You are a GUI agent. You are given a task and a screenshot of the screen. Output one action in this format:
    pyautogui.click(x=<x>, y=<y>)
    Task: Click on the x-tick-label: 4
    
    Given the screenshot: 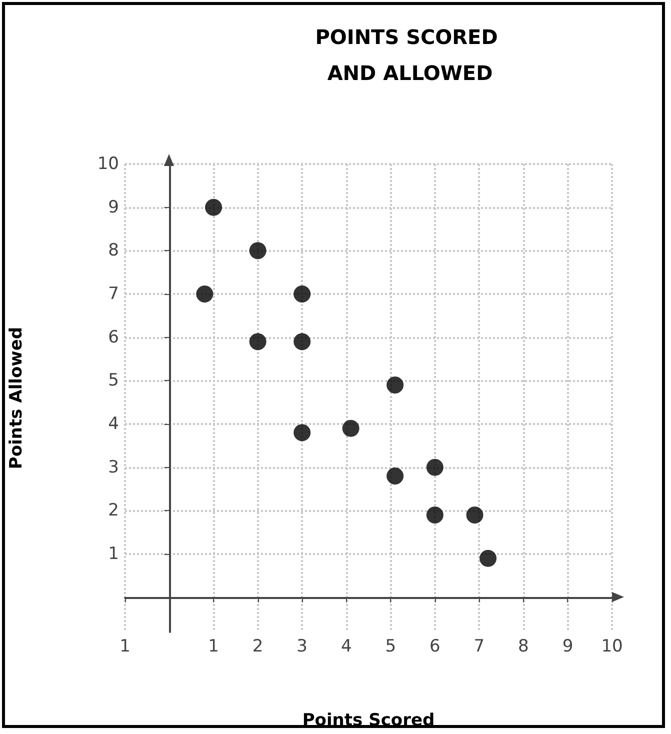 What is the action you would take?
    pyautogui.click(x=346, y=646)
    